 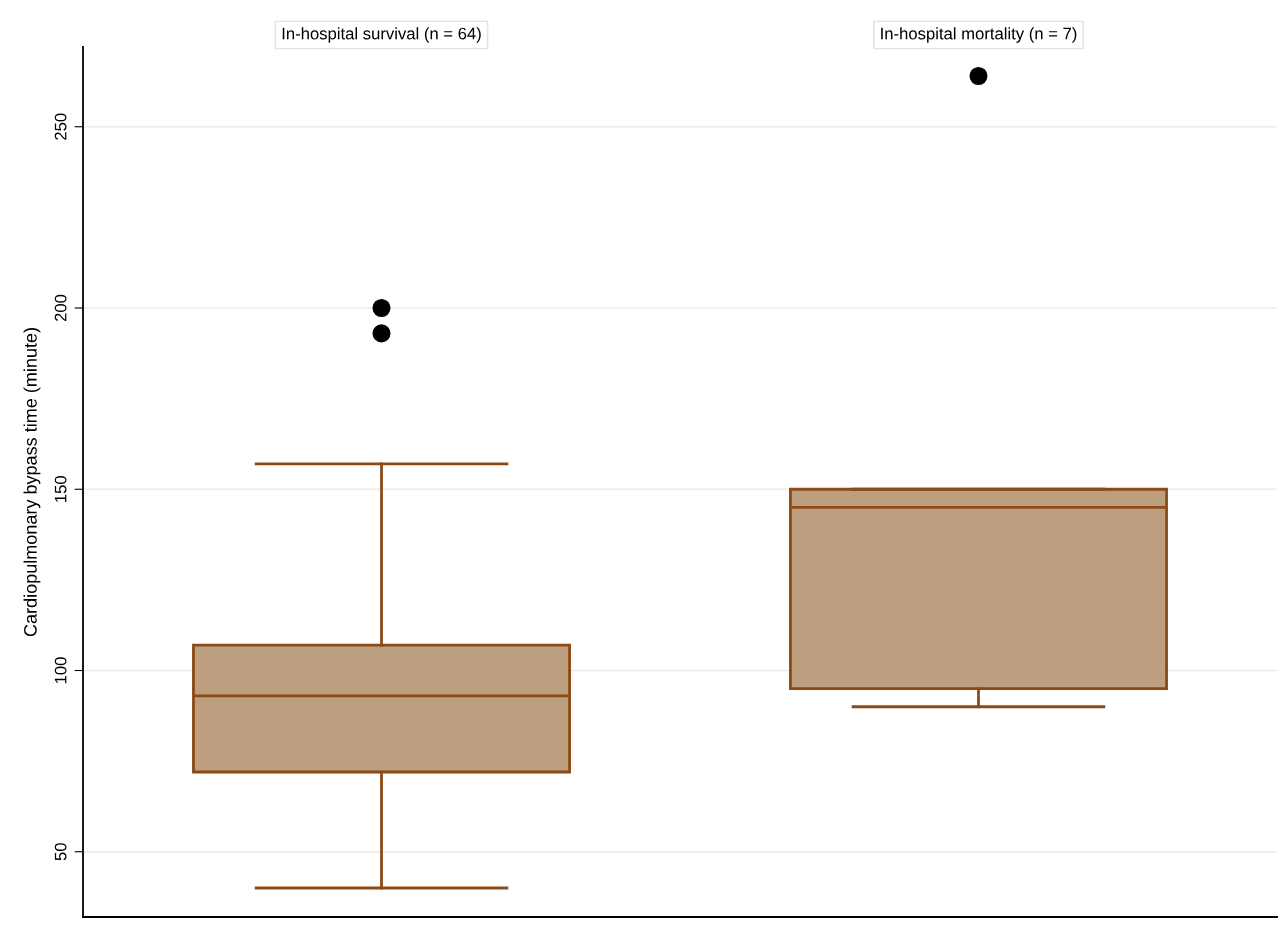 I want to click on y-tick-label: 50, so click(x=60, y=852).